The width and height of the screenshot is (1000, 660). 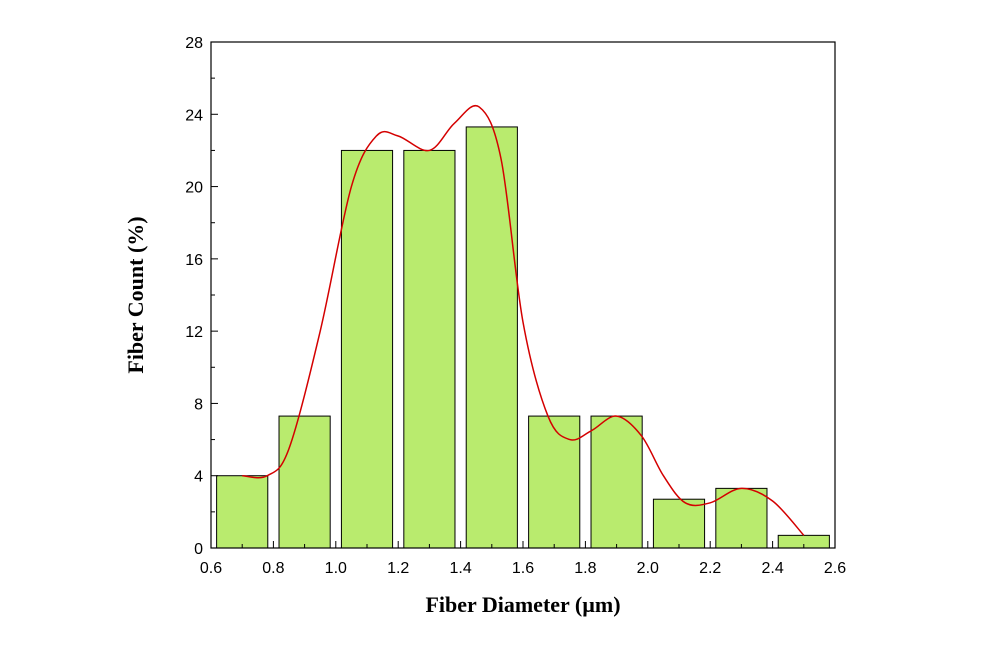 I want to click on y-tick-label-6: 24, so click(x=194, y=115).